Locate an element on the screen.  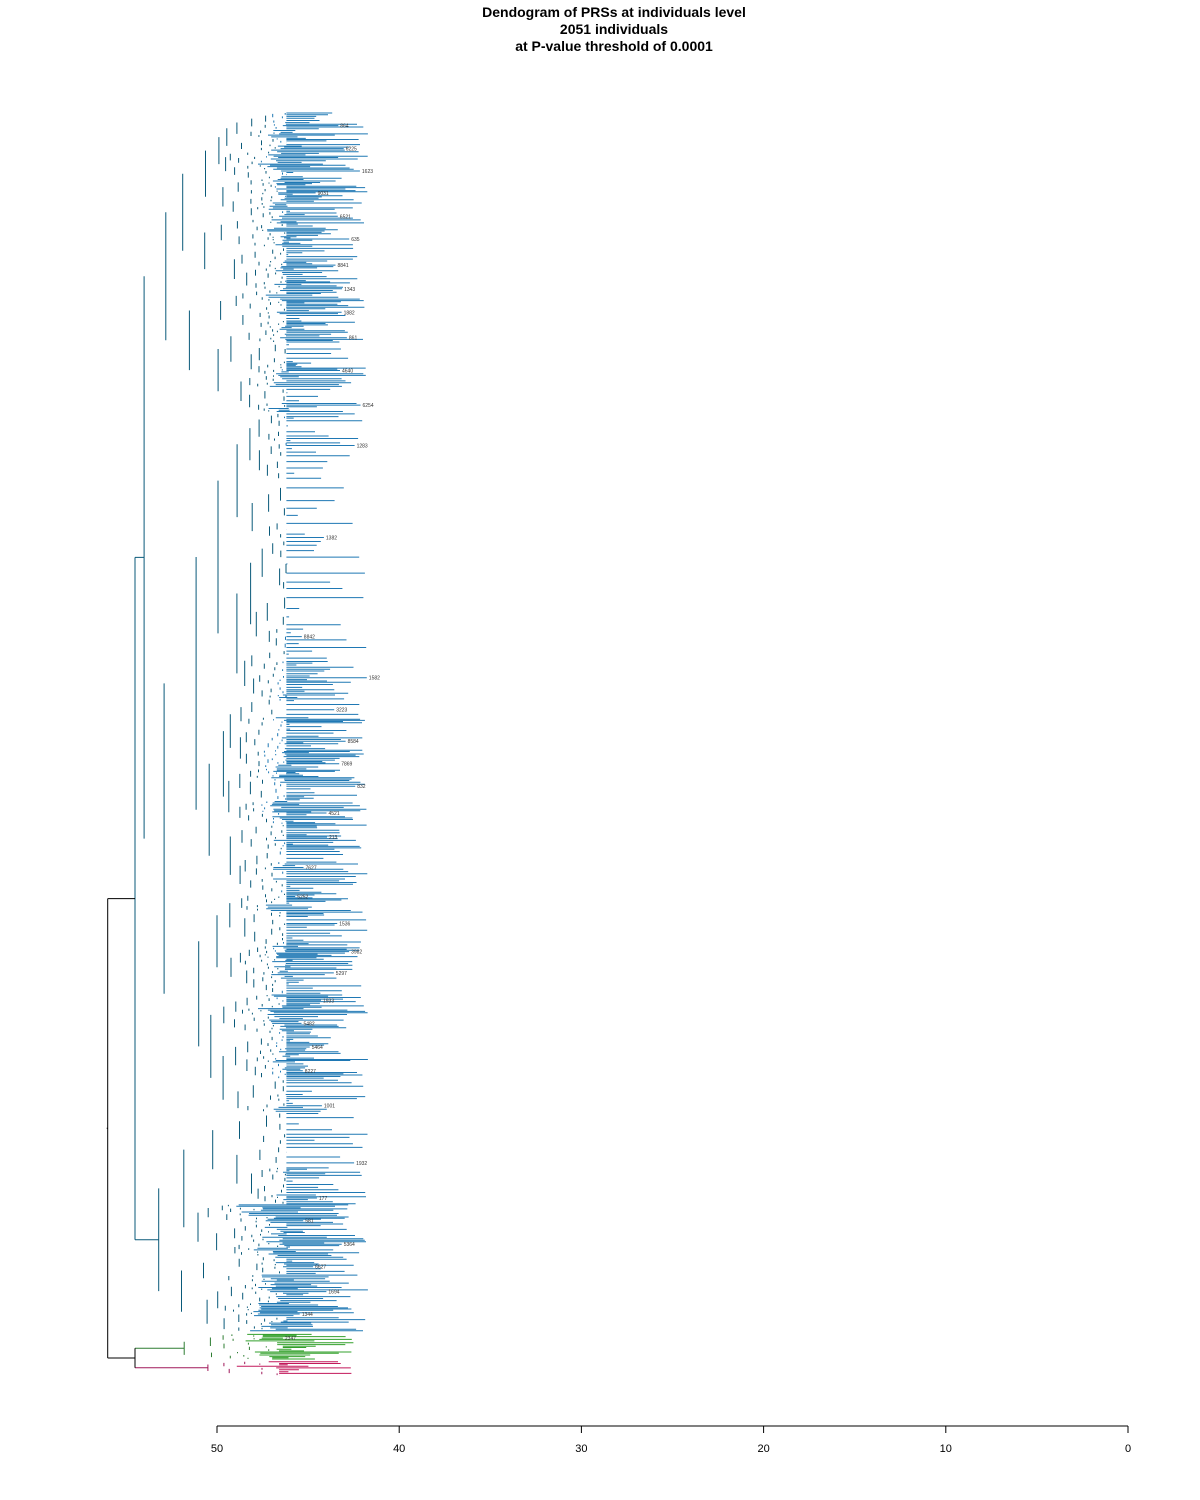
leaf-label: 5252 is located at coordinates (302, 898).